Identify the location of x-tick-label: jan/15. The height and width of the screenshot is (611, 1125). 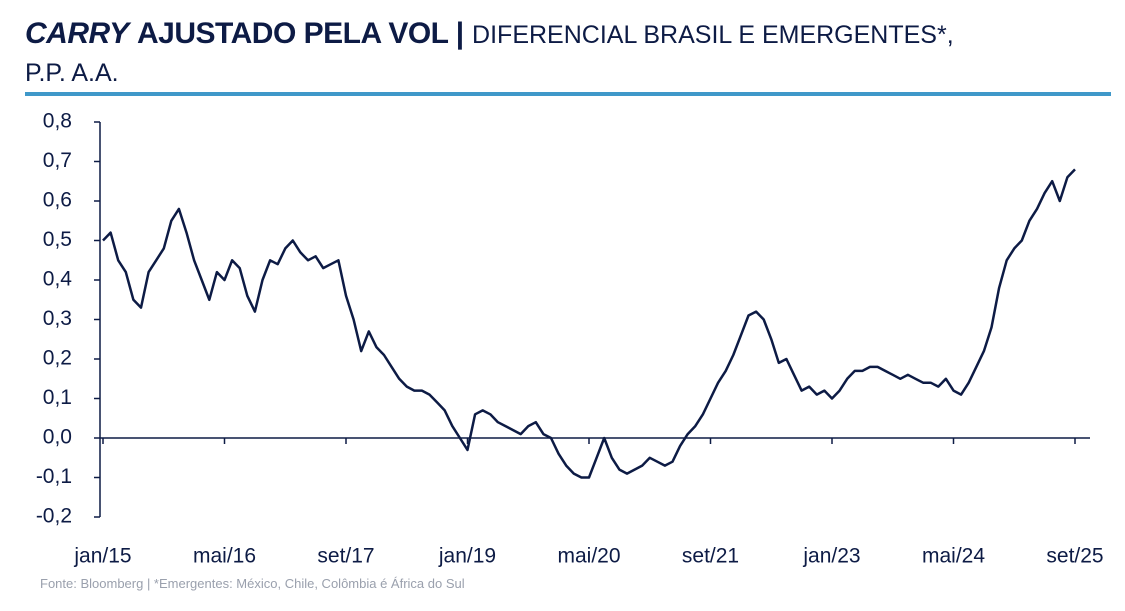
(102, 556).